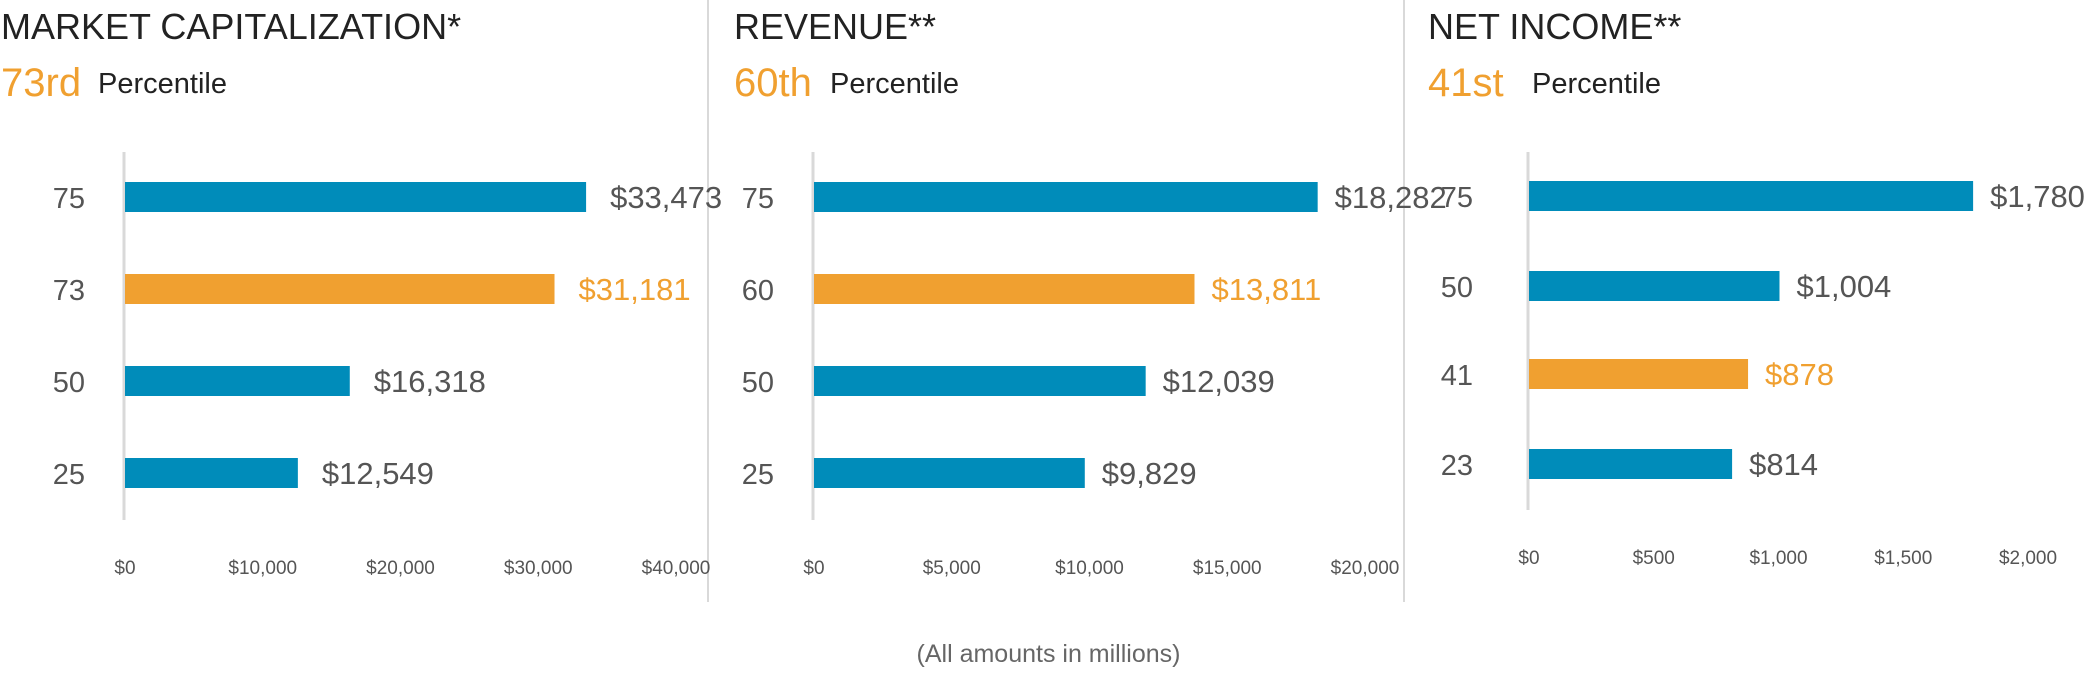  I want to click on chart-title: NET INCOME**, so click(1554, 26).